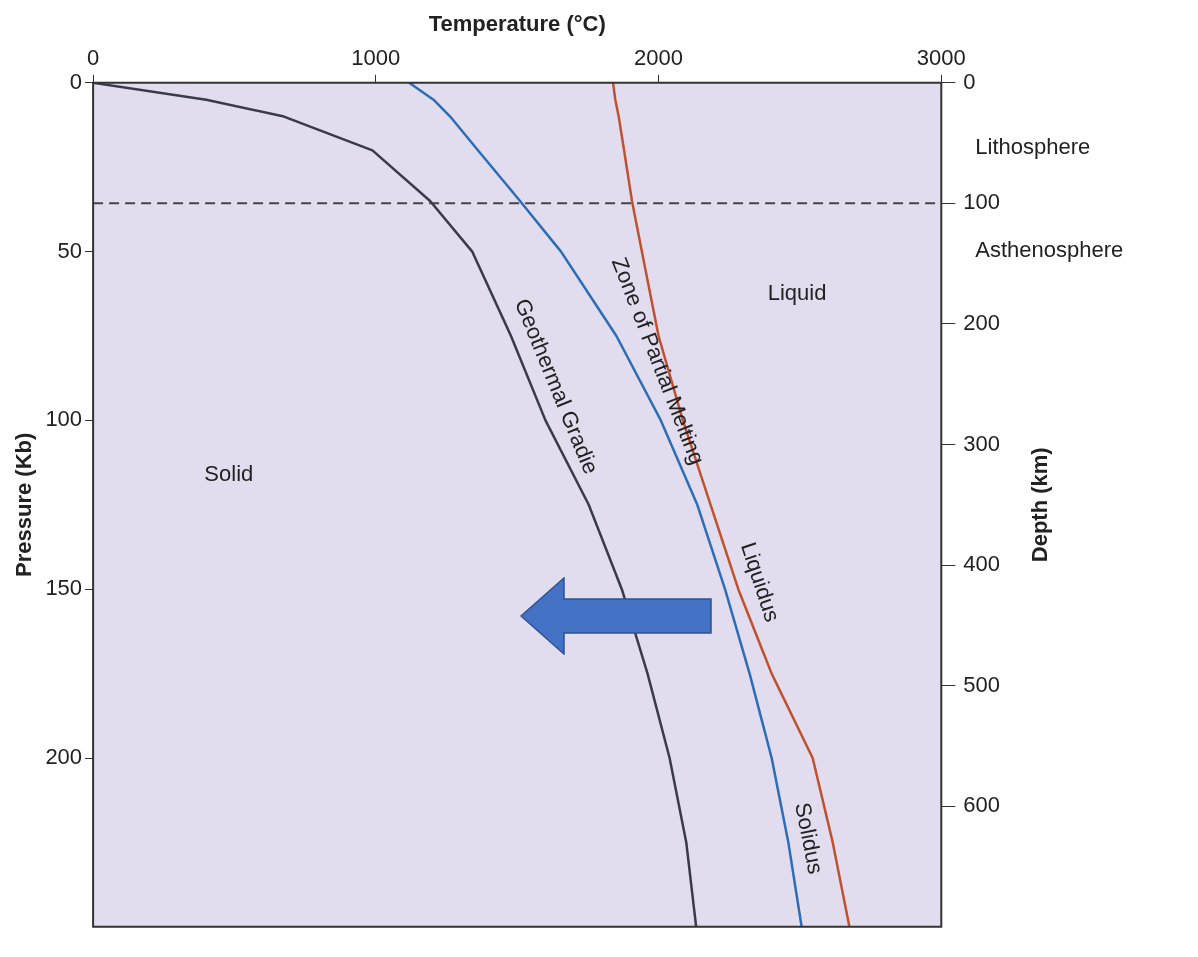 The image size is (1198, 957). What do you see at coordinates (982, 443) in the screenshot?
I see `y2-tick-label: 300` at bounding box center [982, 443].